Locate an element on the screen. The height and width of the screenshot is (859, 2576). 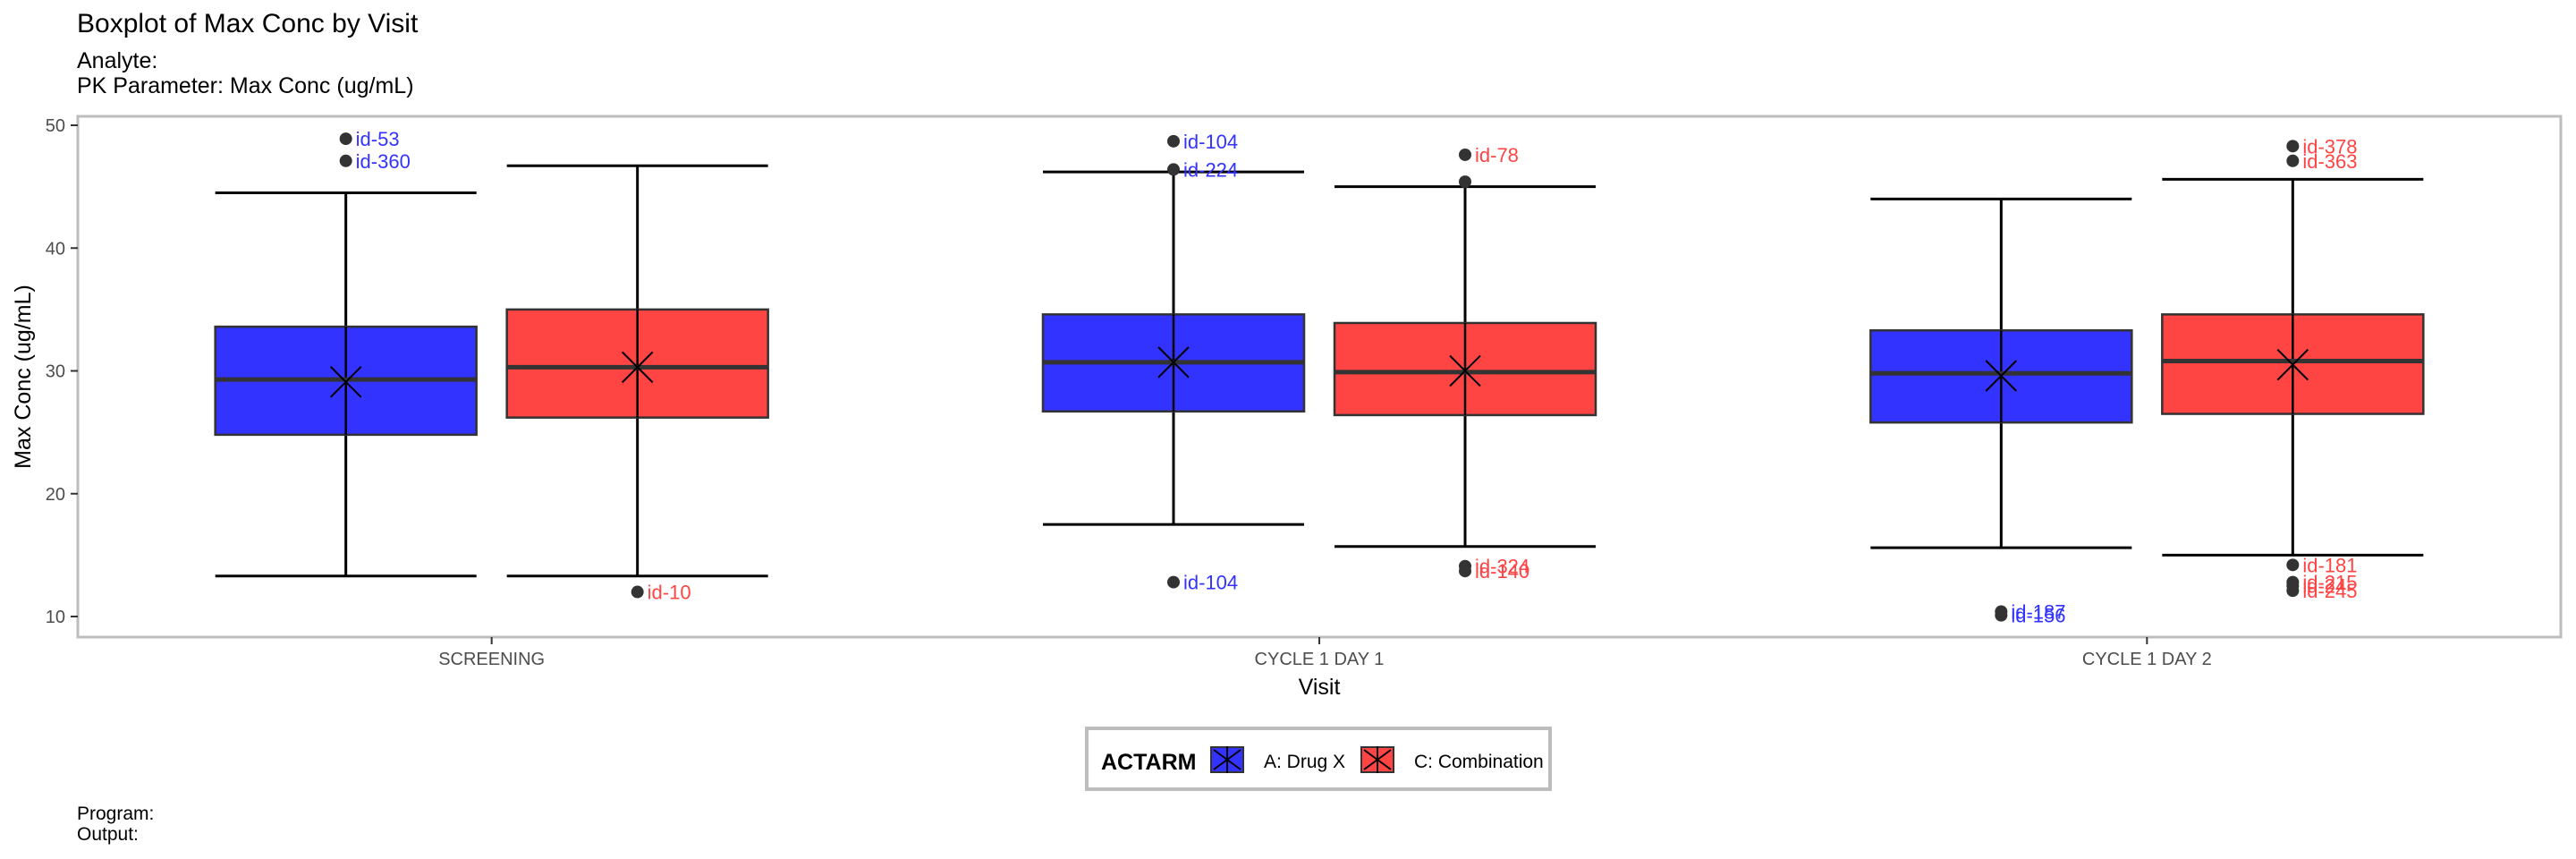
x-tick-label: CYCLE 1 DAY 2 is located at coordinates (2147, 659).